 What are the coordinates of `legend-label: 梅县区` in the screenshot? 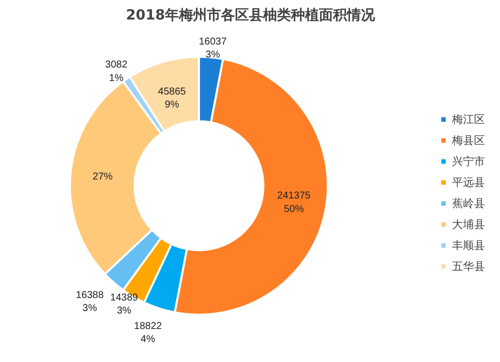 It's located at (468, 140).